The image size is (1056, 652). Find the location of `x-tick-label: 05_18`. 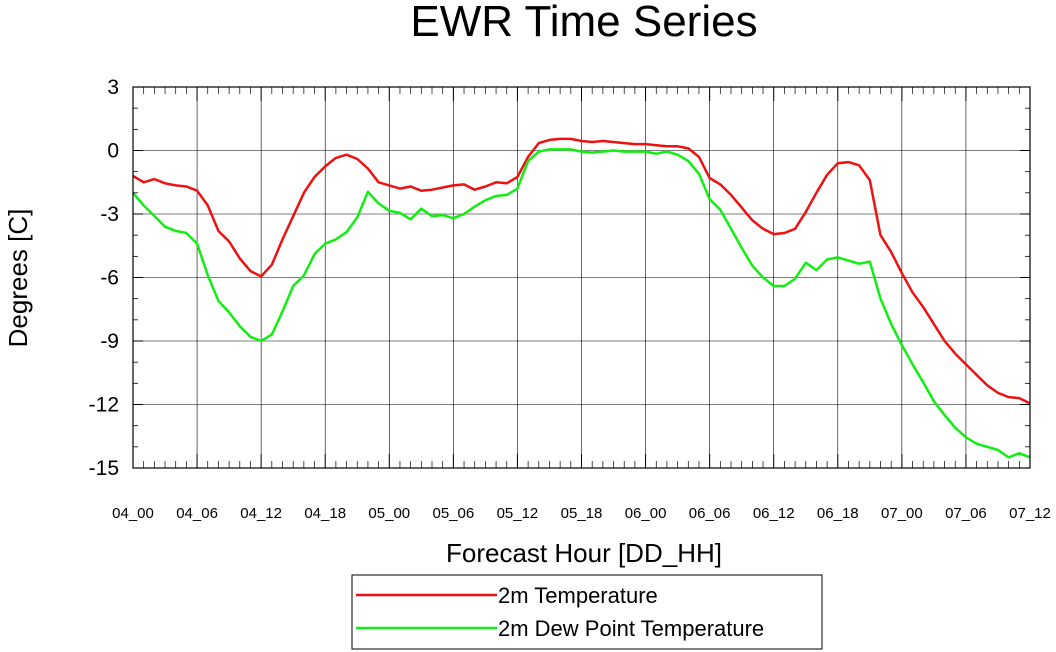

x-tick-label: 05_18 is located at coordinates (582, 513).